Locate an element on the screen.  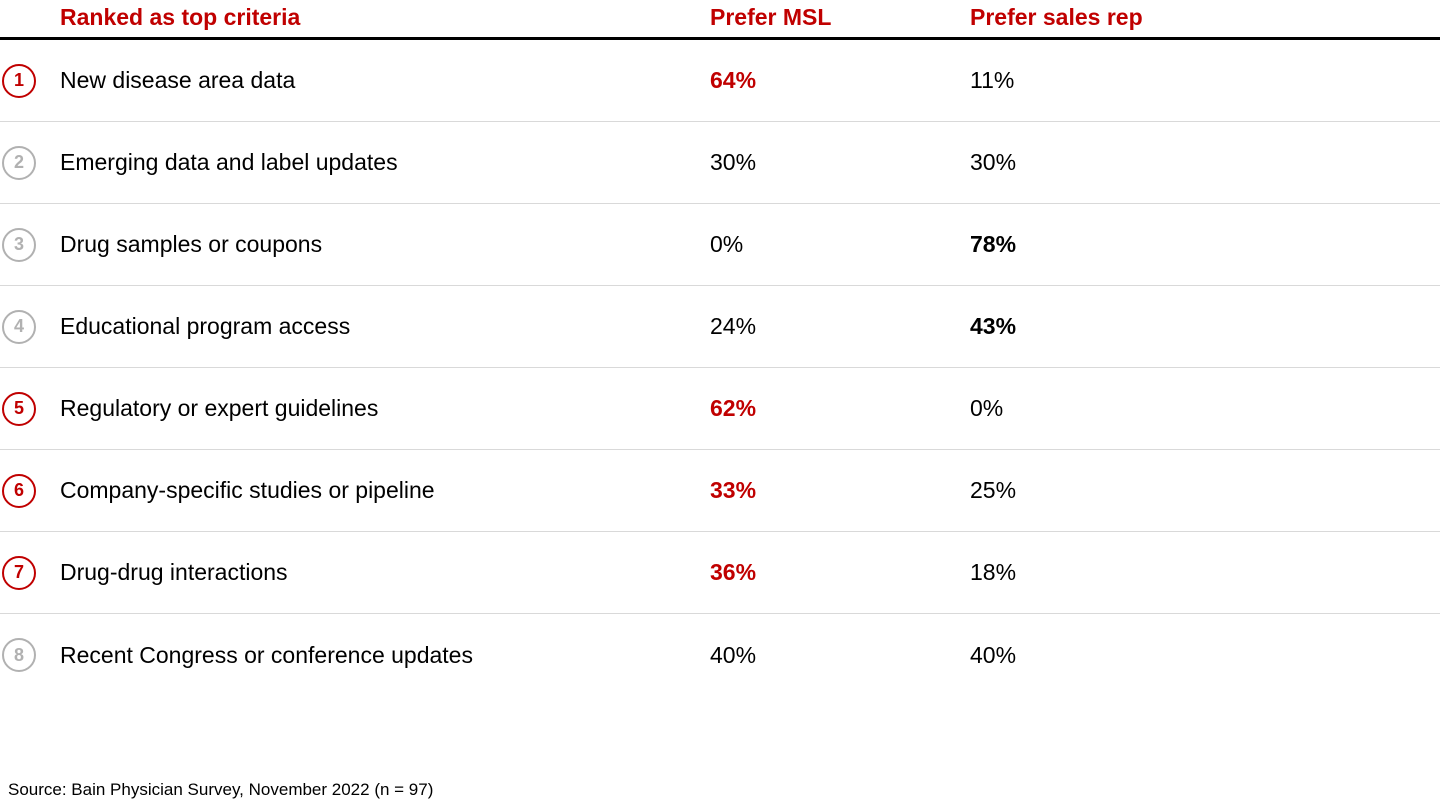
rank-number: 7 is located at coordinates (18, 572).